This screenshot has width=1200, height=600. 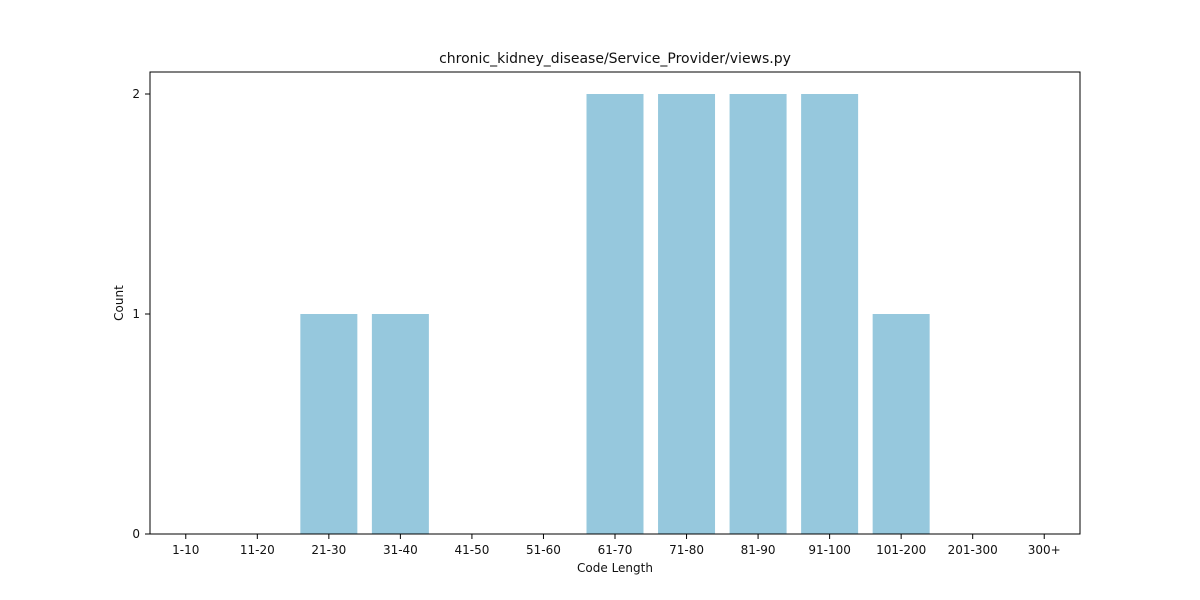 What do you see at coordinates (136, 534) in the screenshot?
I see `y-tick-label-0: 0` at bounding box center [136, 534].